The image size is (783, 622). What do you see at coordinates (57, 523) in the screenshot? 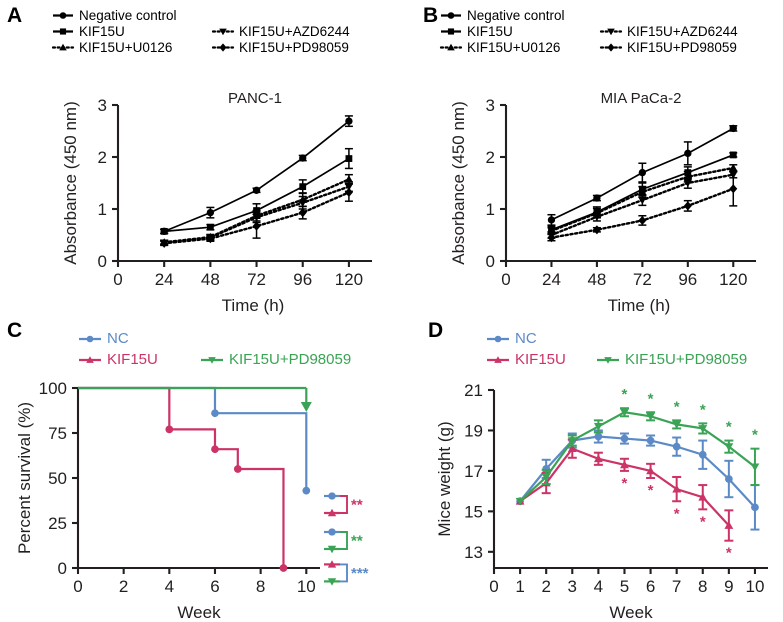
I see `y-tick-label: 25` at bounding box center [57, 523].